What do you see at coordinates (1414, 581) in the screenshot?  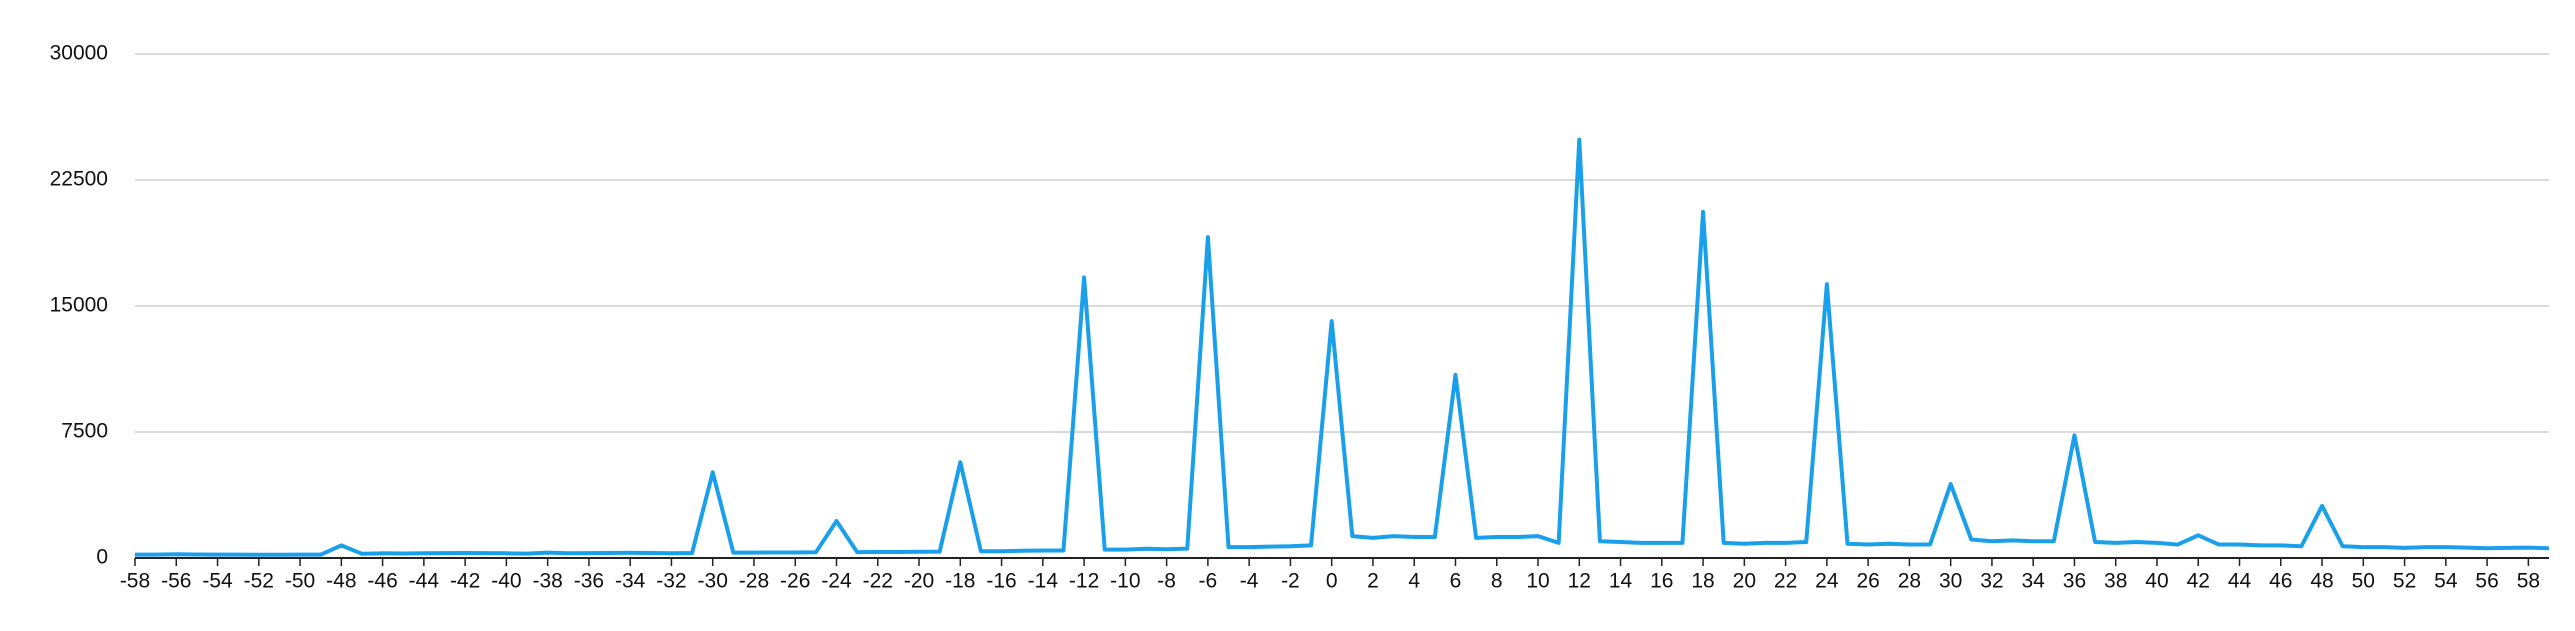 I see `x-tick-label: 4` at bounding box center [1414, 581].